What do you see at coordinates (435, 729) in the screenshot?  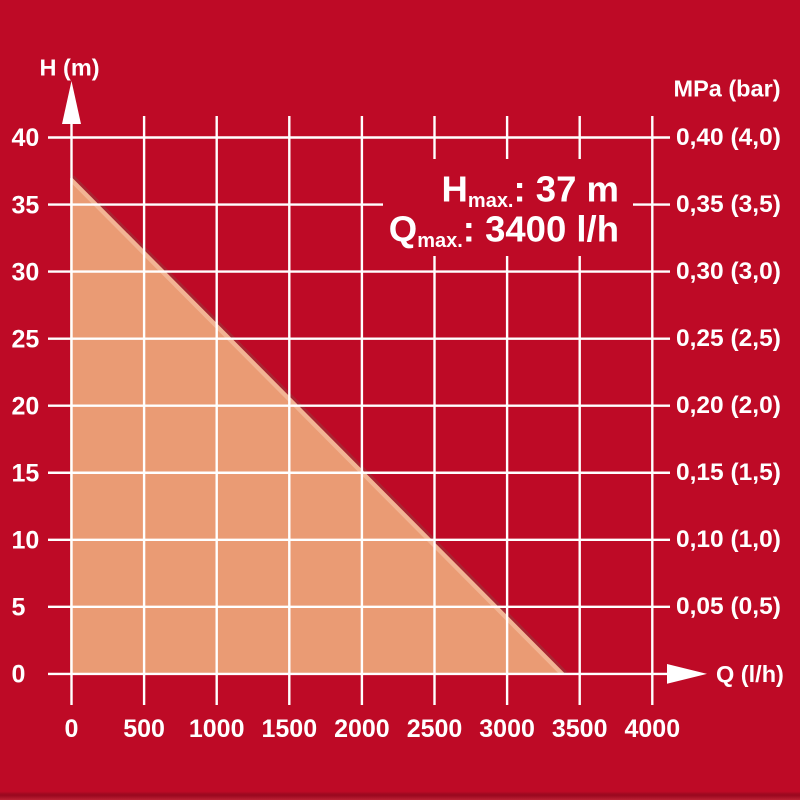 I see `svg-text: 2500` at bounding box center [435, 729].